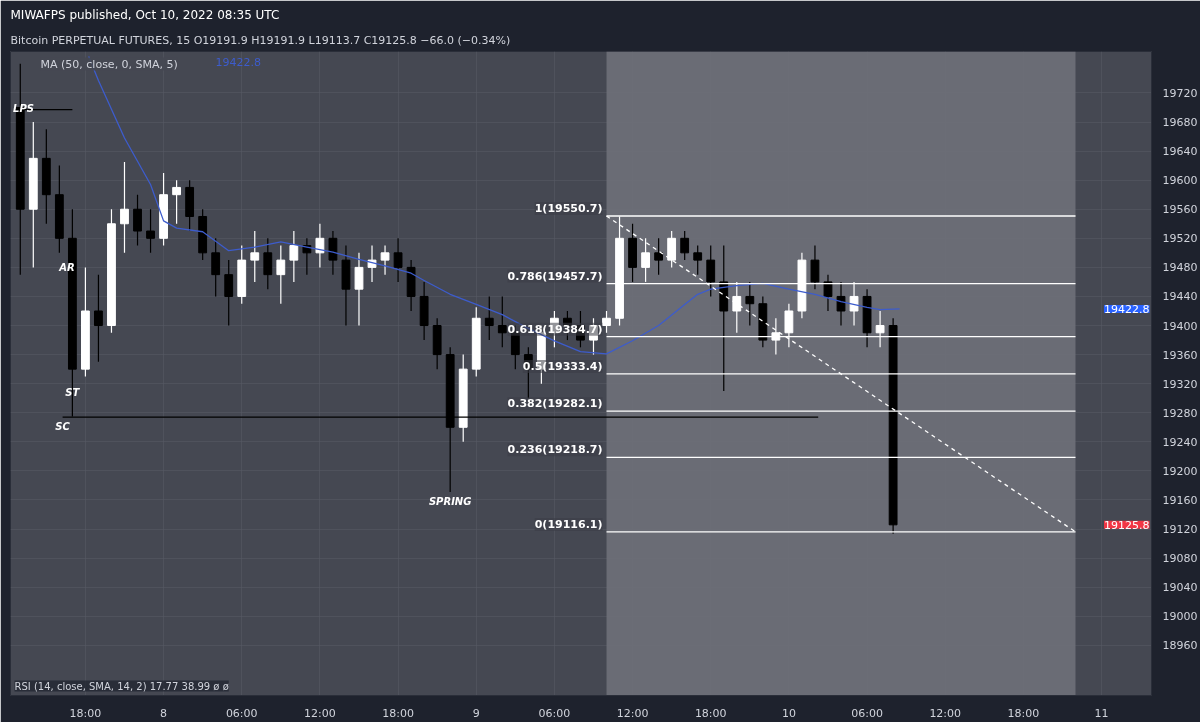 The width and height of the screenshot is (1200, 722). Describe the element at coordinates (63, 427) in the screenshot. I see `annotation: SC` at that location.